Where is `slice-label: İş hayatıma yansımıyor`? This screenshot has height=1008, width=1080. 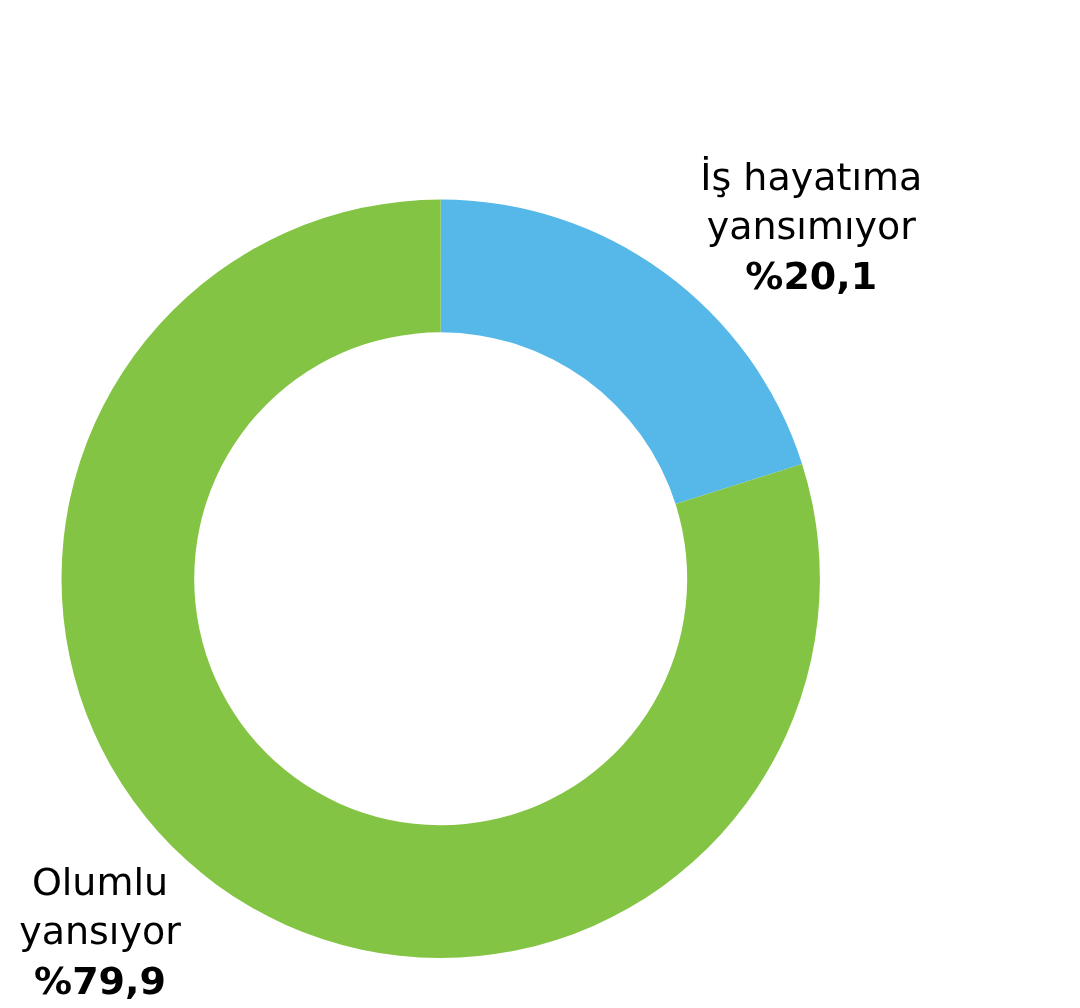
slice-label: İş hayatıma yansımıyor is located at coordinates (811, 201).